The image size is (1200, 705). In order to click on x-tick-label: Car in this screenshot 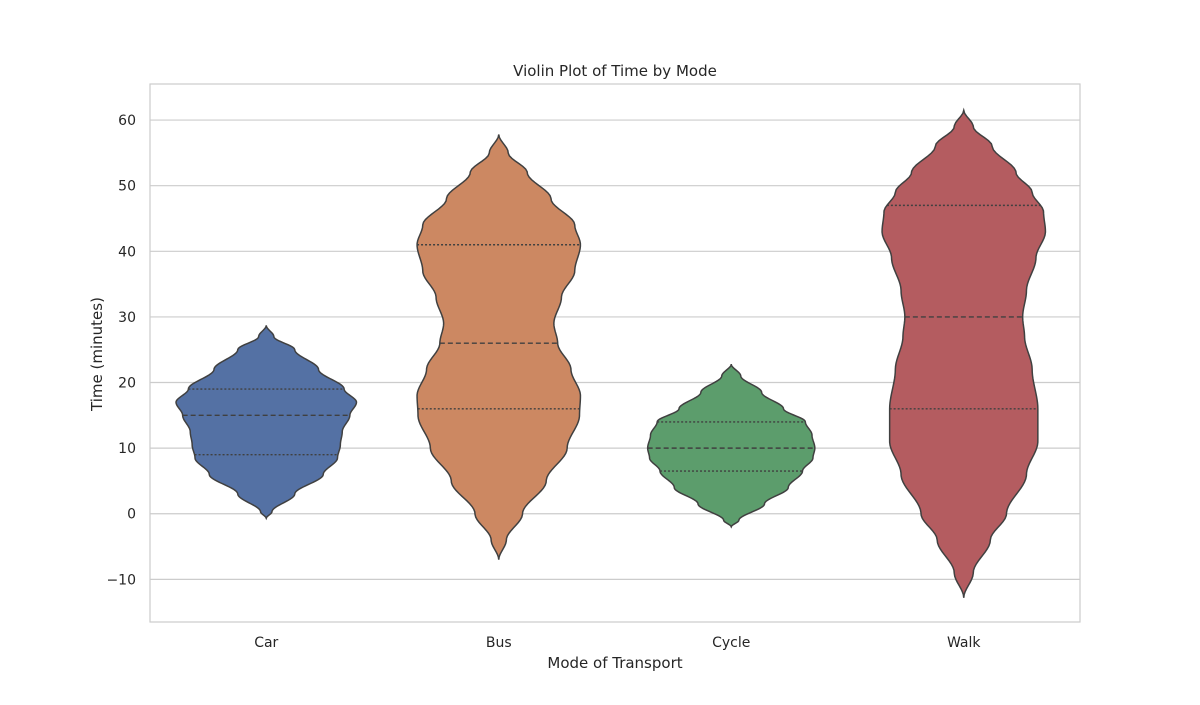, I will do `click(266, 643)`.